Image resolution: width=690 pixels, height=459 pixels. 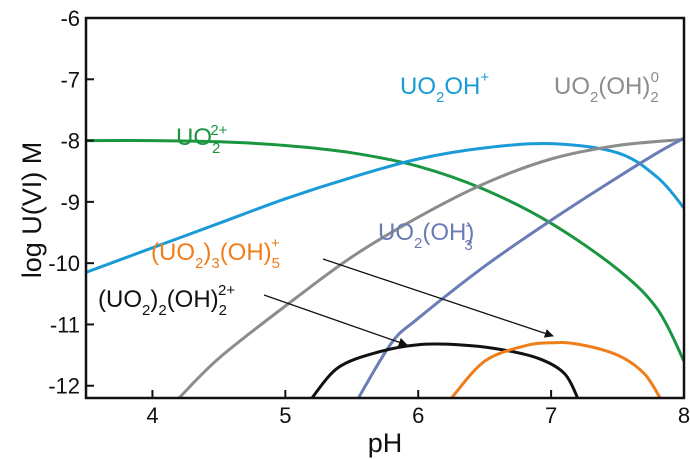 I want to click on y-tick-label: -9, so click(x=70, y=202).